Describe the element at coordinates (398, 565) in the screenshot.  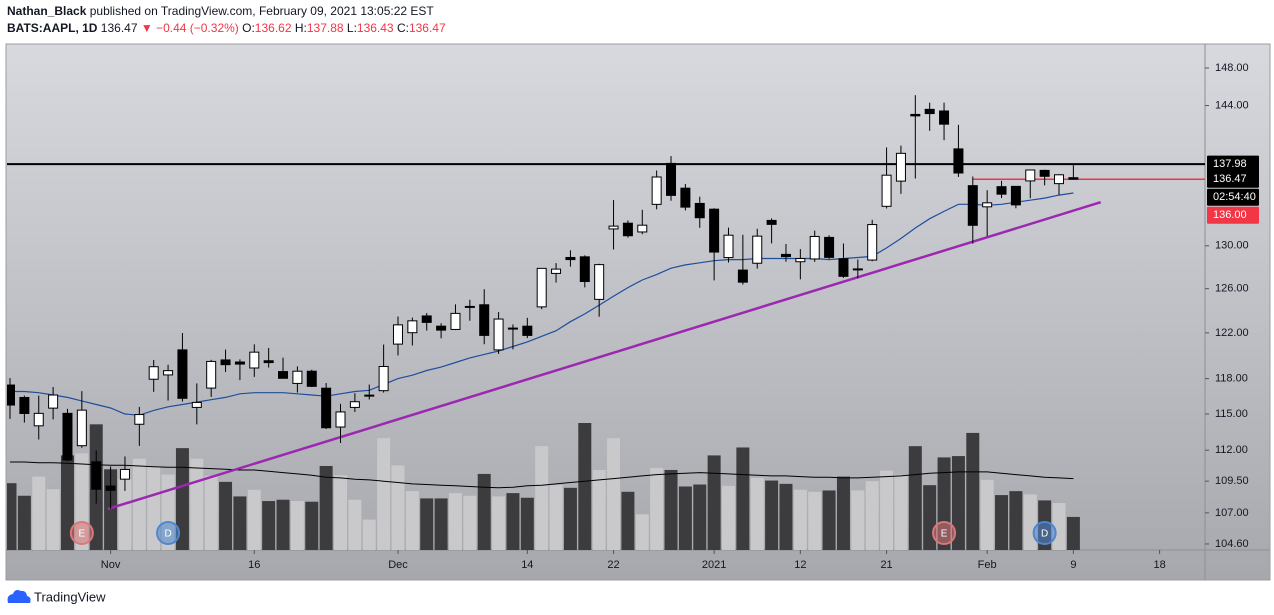
I see `x-tick-label: Dec` at that location.